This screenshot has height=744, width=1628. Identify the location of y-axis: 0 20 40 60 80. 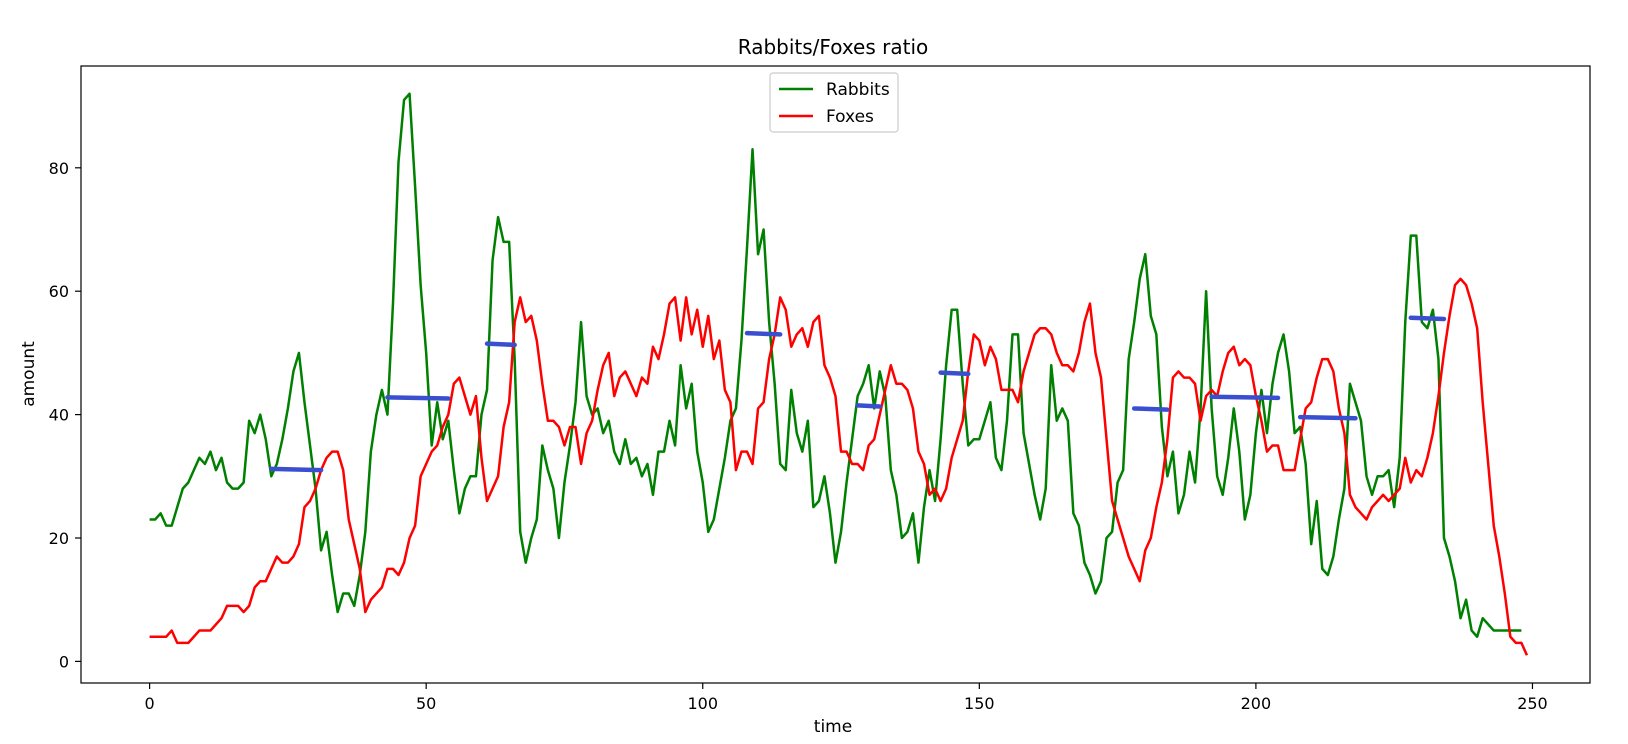
(65, 415).